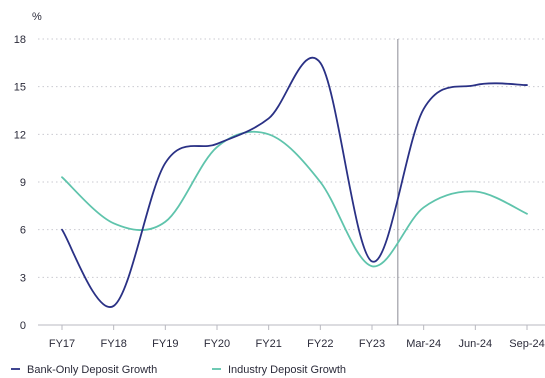 This screenshot has width=545, height=378. What do you see at coordinates (526, 344) in the screenshot?
I see `x-tick-label: Sep-24` at bounding box center [526, 344].